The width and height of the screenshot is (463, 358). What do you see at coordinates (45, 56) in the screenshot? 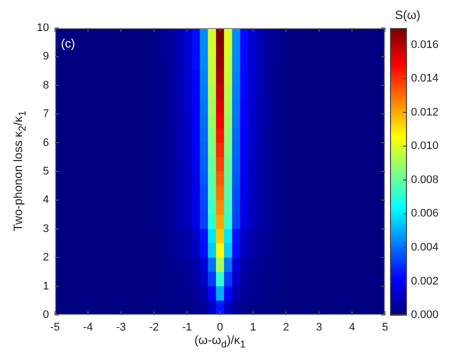
I see `y-tick-label: 9` at bounding box center [45, 56].